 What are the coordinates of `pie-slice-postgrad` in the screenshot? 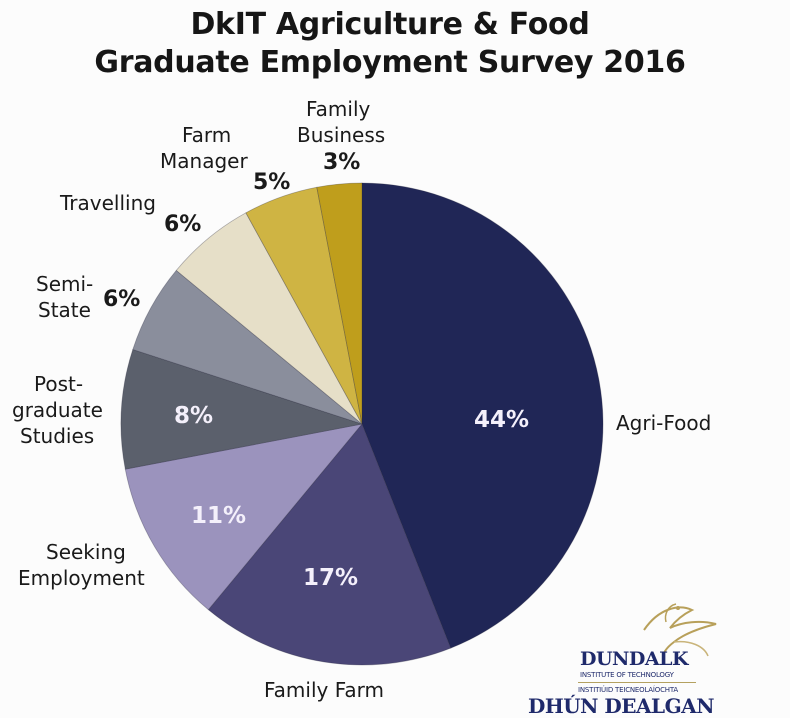 It's located at (241, 409).